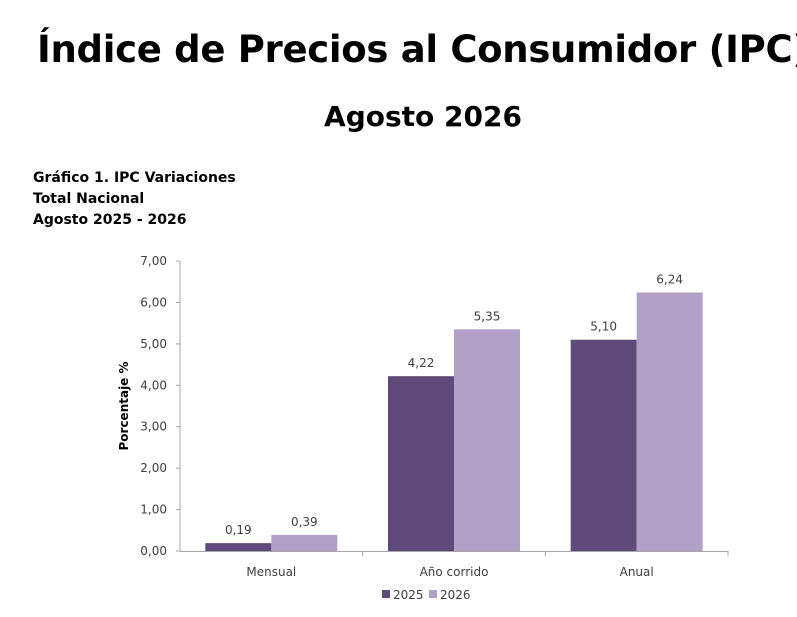 The image size is (797, 617). What do you see at coordinates (153, 302) in the screenshot?
I see `y-tick-label: 6,00` at bounding box center [153, 302].